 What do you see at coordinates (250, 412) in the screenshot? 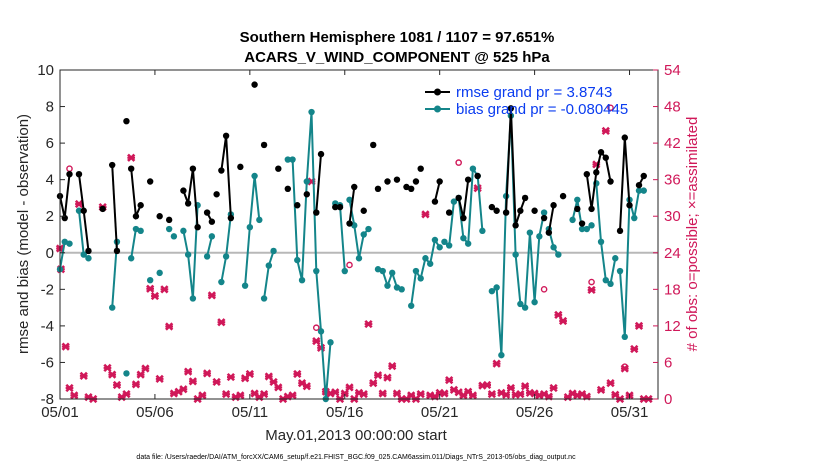
I see `x-tick-label: 05/11` at bounding box center [250, 412].